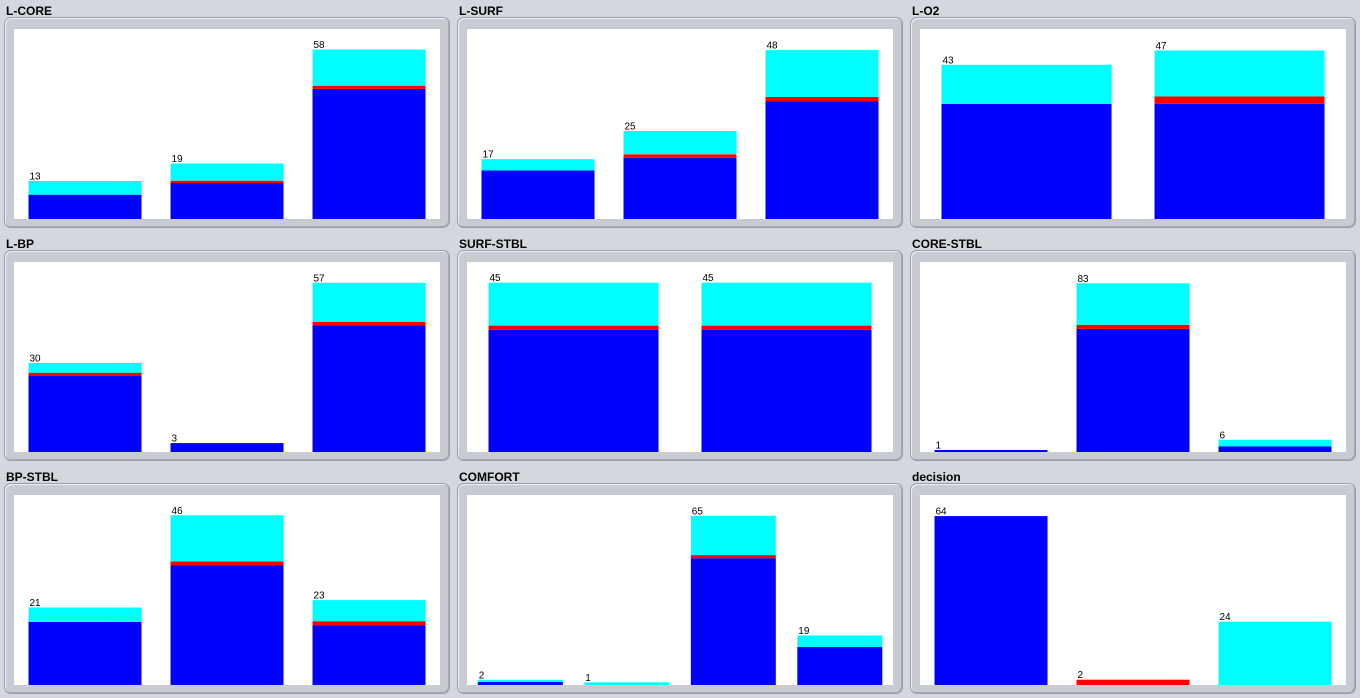 The width and height of the screenshot is (1360, 698). I want to click on chart-panel-bp-stbl: 21 46 23, so click(227, 588).